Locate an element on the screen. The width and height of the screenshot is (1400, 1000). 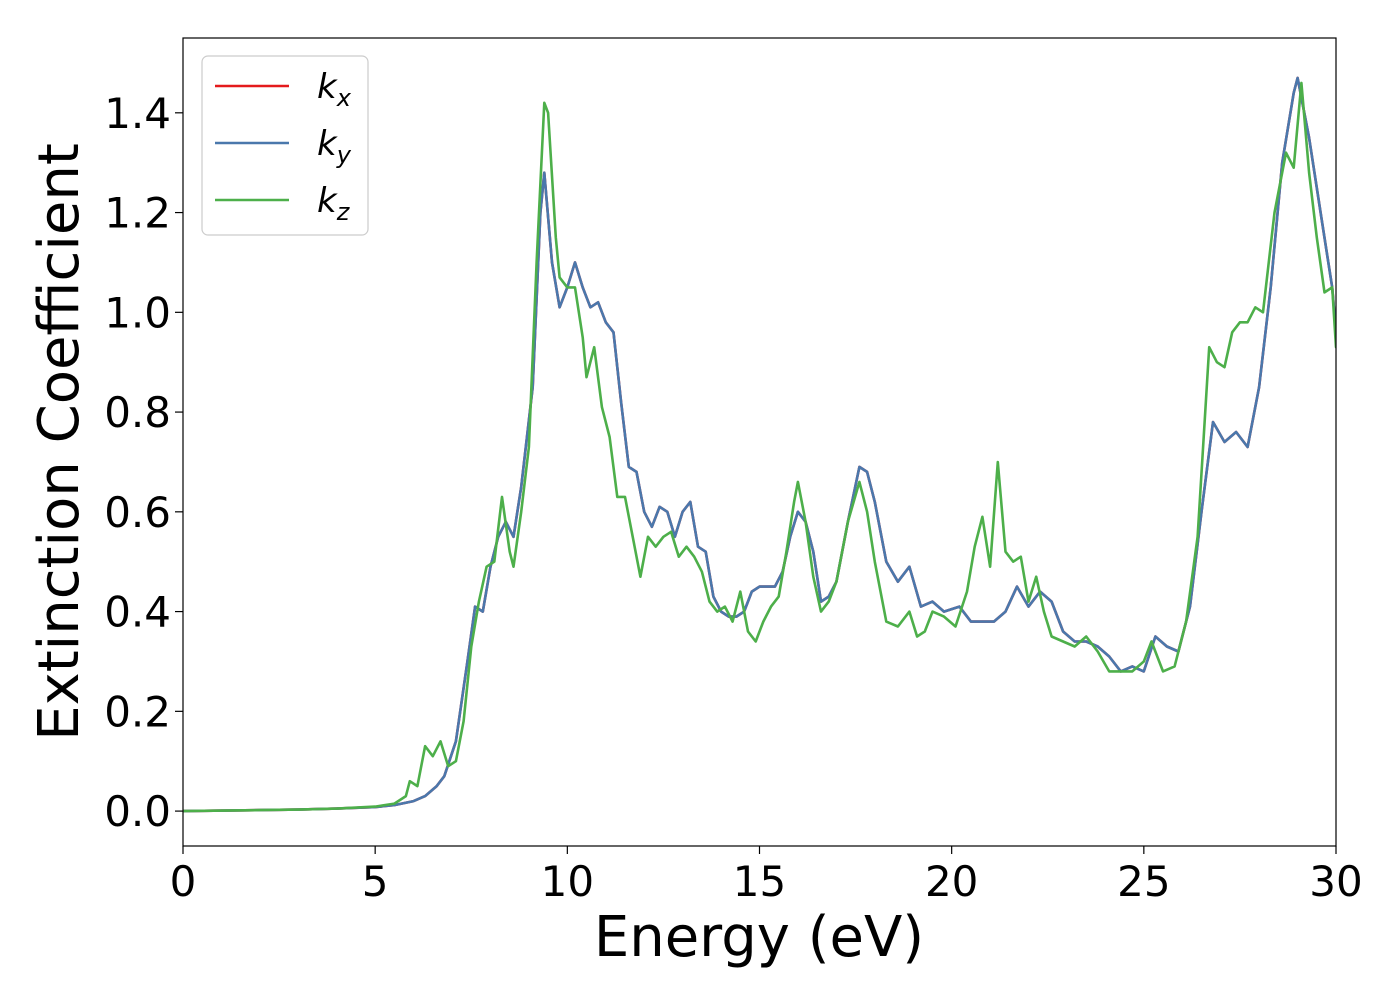
x-axis: 0 5 10 15 20 25 30 is located at coordinates (766, 876).